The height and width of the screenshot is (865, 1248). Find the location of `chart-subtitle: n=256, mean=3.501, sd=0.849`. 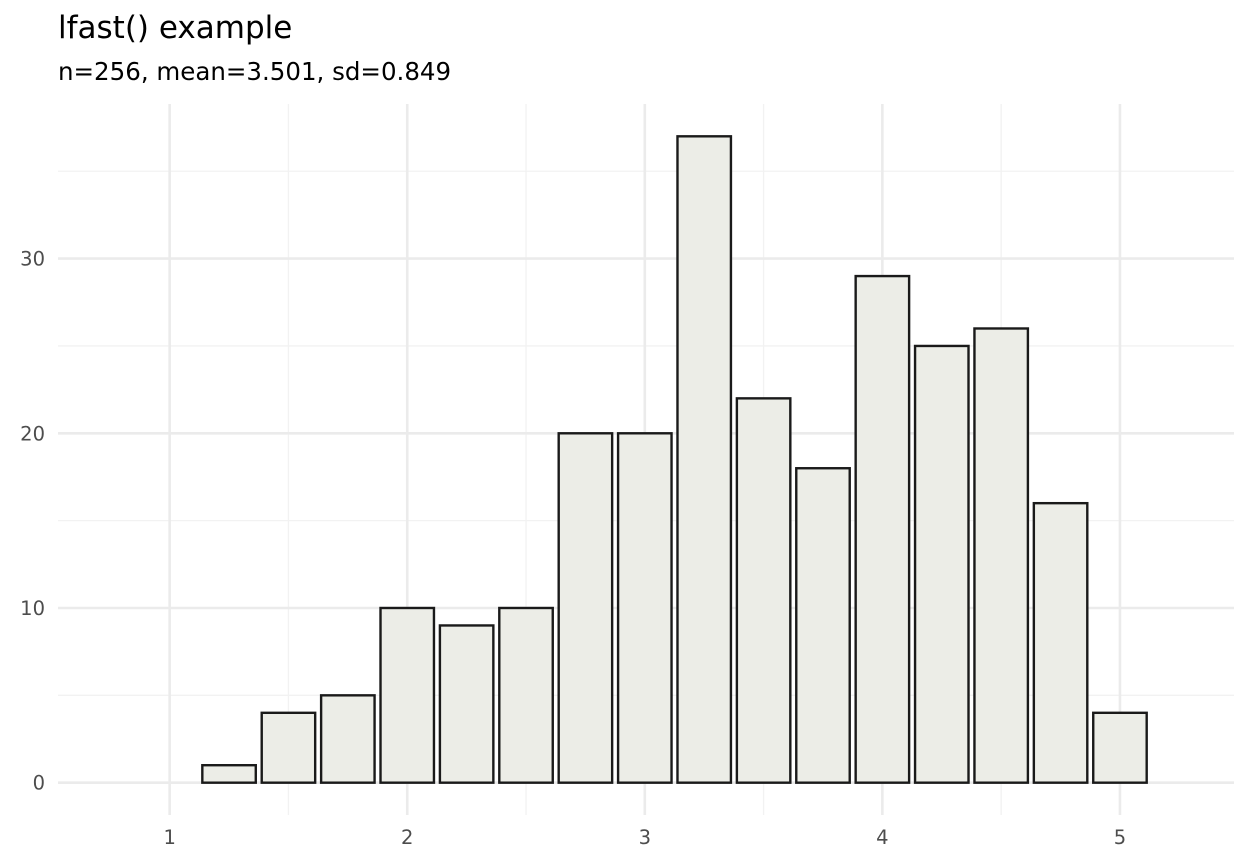

chart-subtitle: n=256, mean=3.501, sd=0.849 is located at coordinates (255, 71).